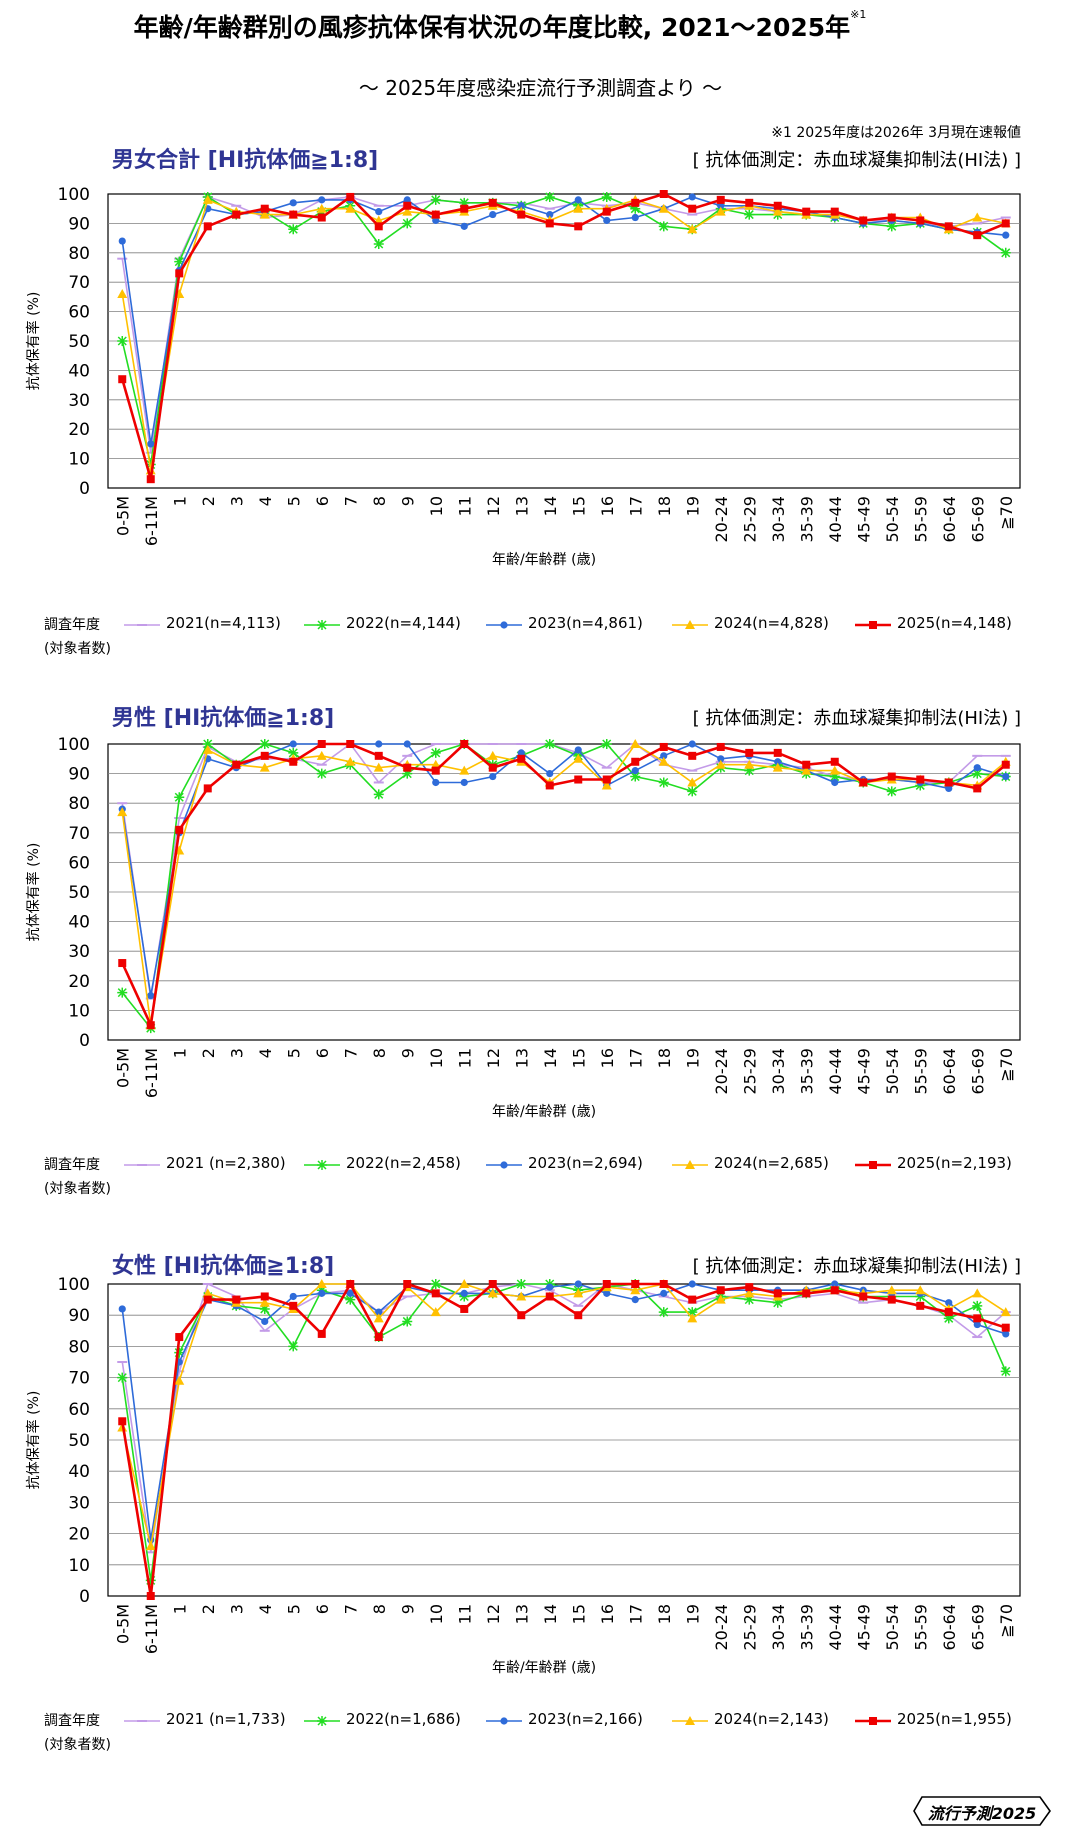 This screenshot has height=1831, width=1081. What do you see at coordinates (350, 501) in the screenshot?
I see `x-tick-label: 7` at bounding box center [350, 501].